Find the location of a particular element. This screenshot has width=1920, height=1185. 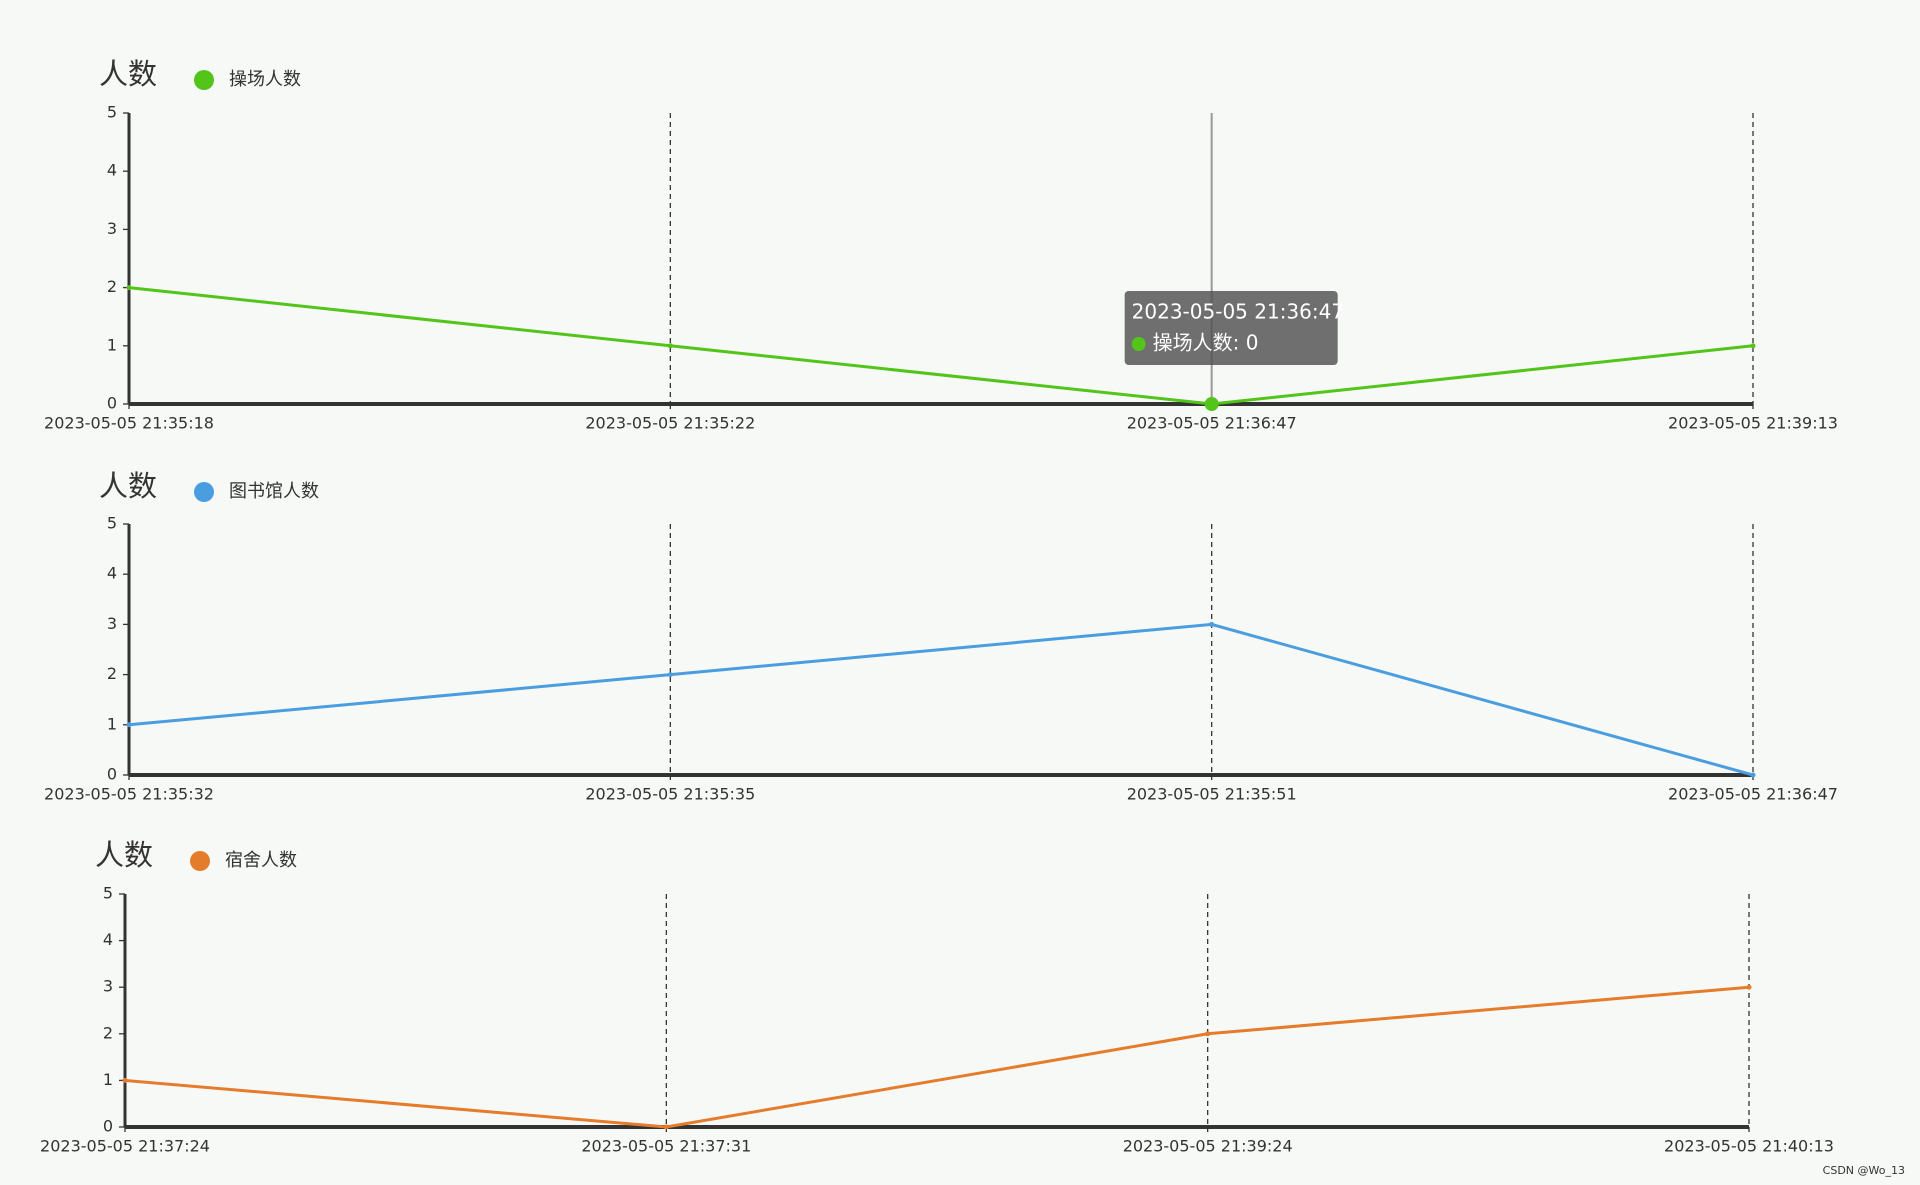

tooltip-text: 操场人数: 0 is located at coordinates (1206, 343).